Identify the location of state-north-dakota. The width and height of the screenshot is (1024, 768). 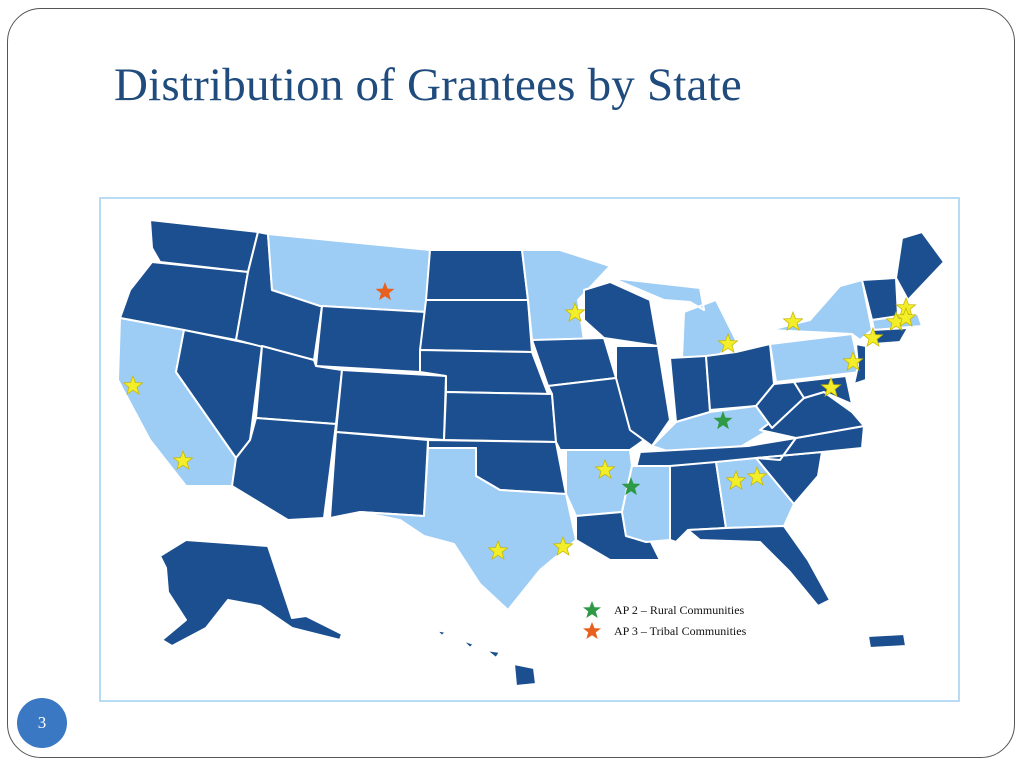
(477, 275).